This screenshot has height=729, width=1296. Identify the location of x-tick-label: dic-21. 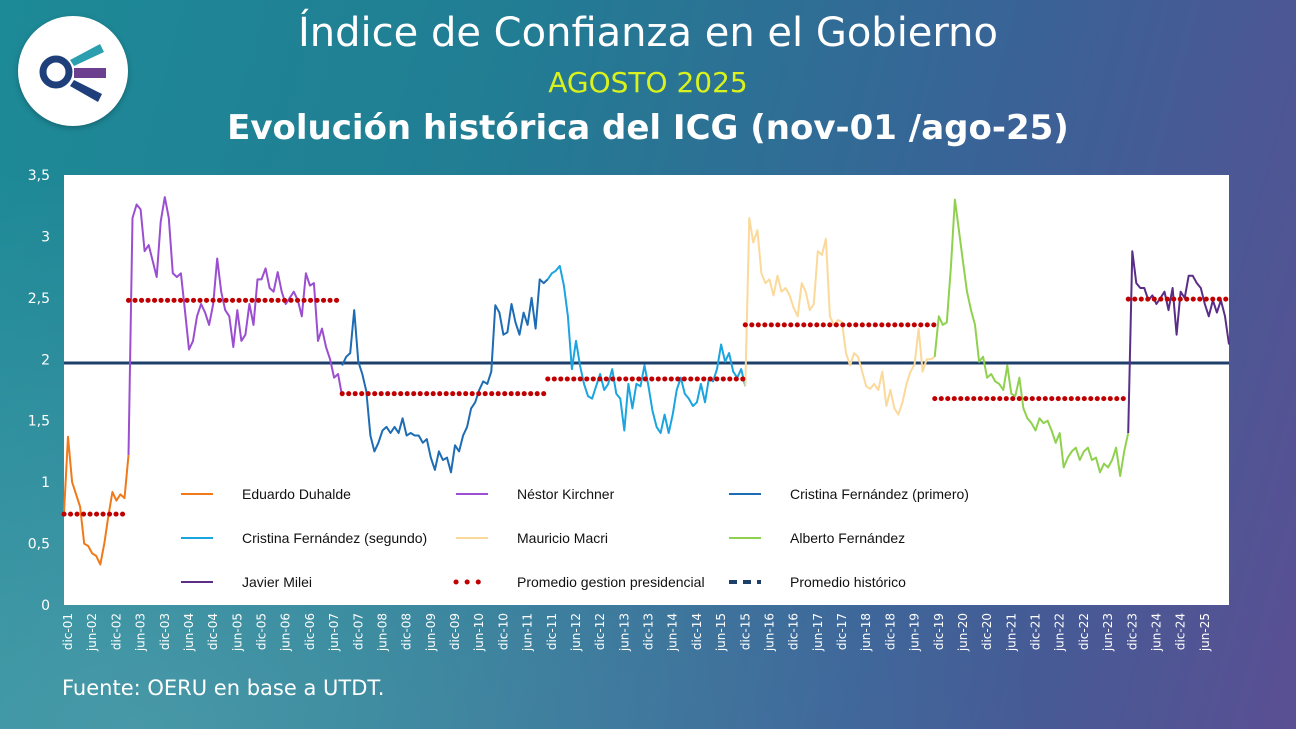
(1036, 631).